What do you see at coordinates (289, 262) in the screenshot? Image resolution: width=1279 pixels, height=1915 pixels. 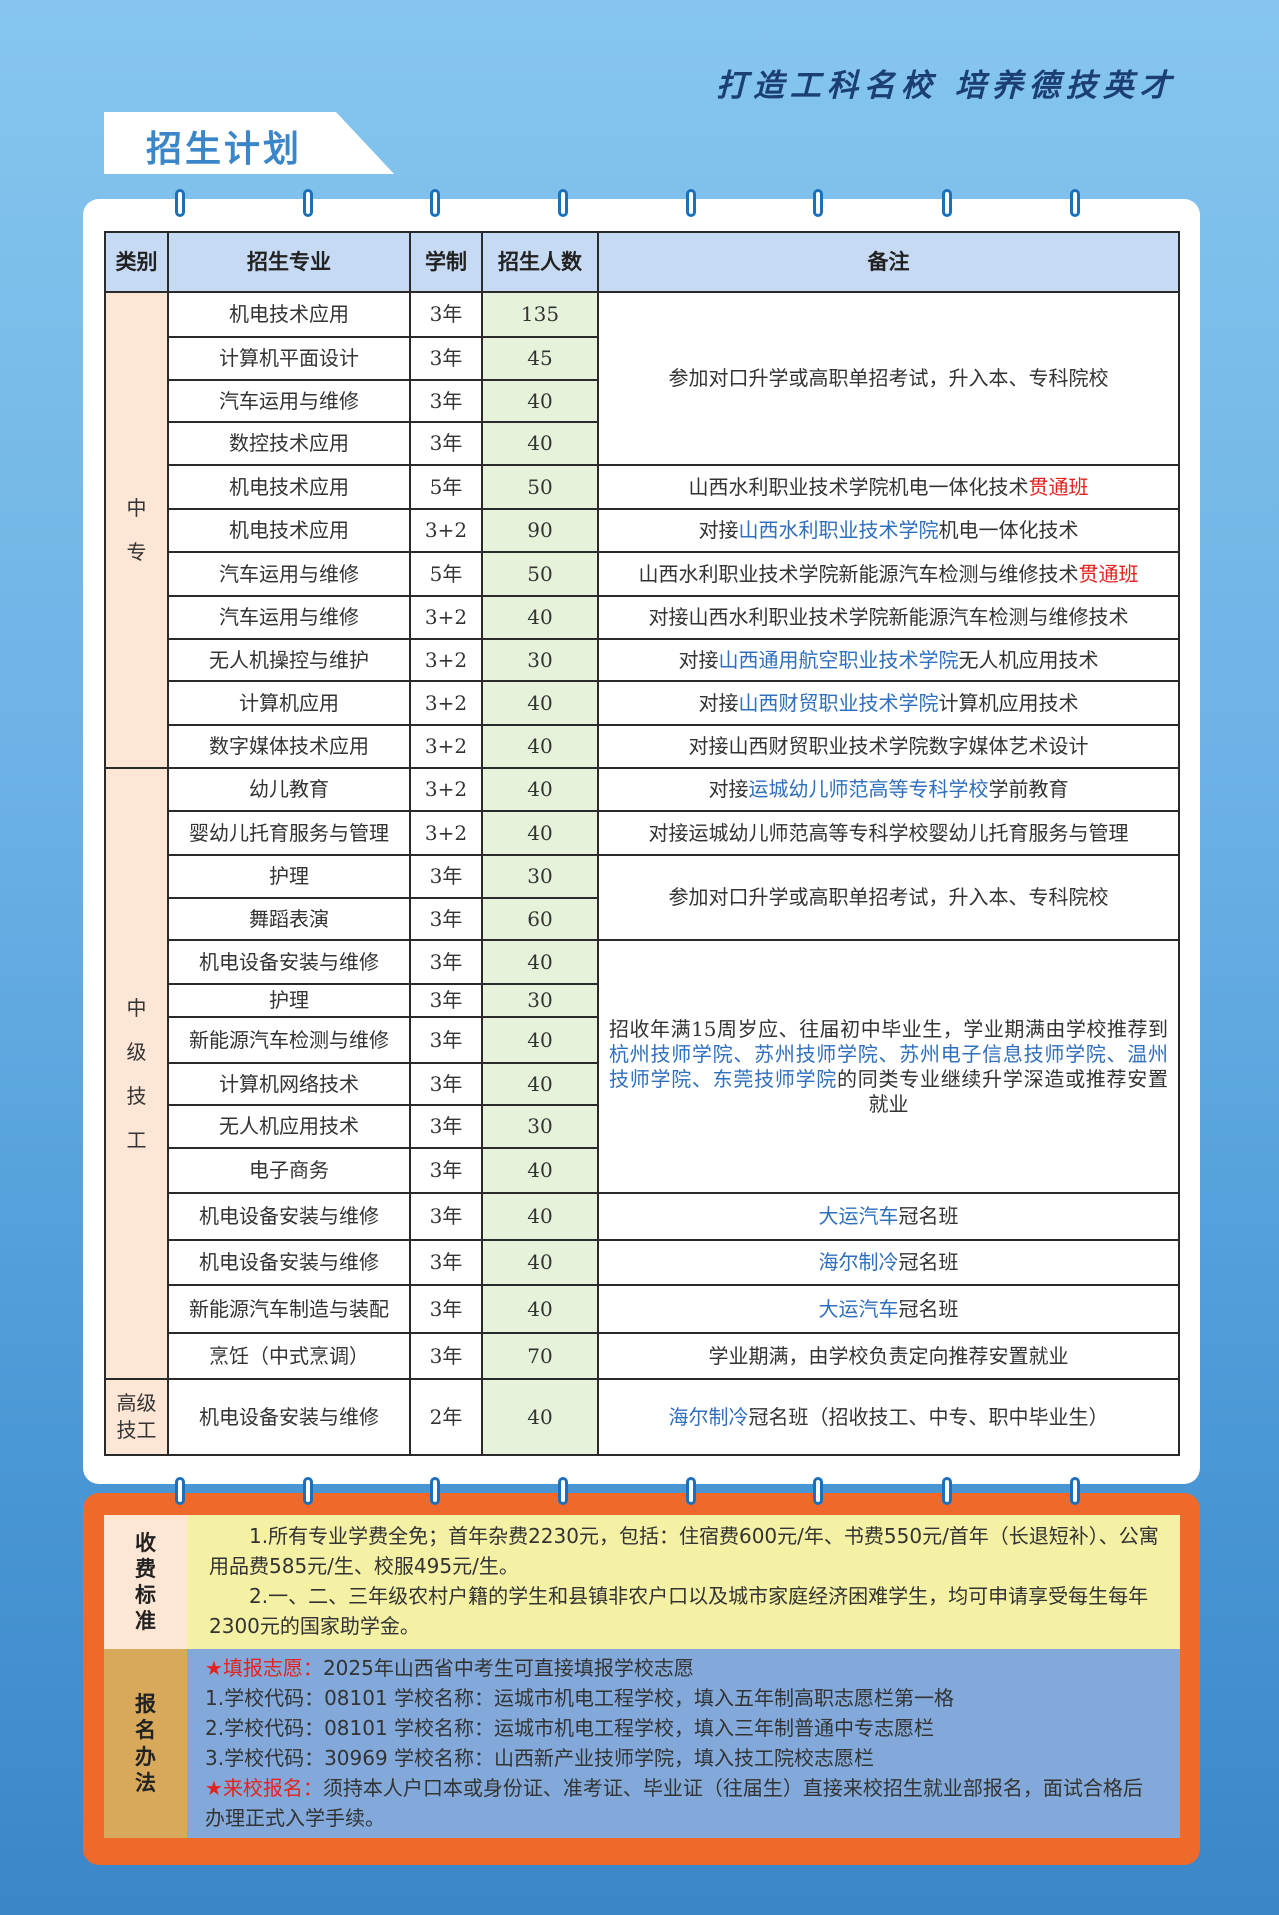 I see `header-major: 招生专业` at bounding box center [289, 262].